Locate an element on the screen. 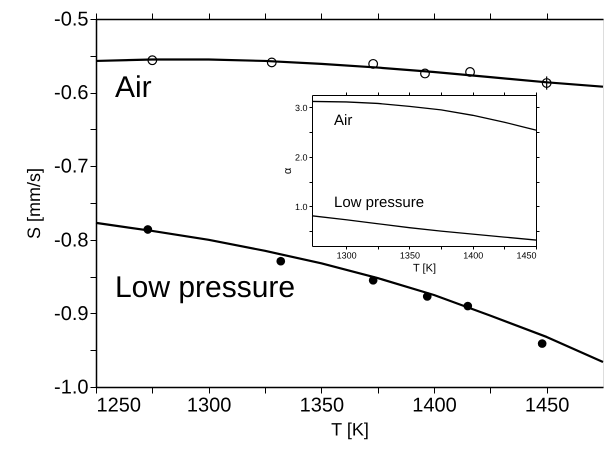  y-axis-title: α is located at coordinates (288, 170).